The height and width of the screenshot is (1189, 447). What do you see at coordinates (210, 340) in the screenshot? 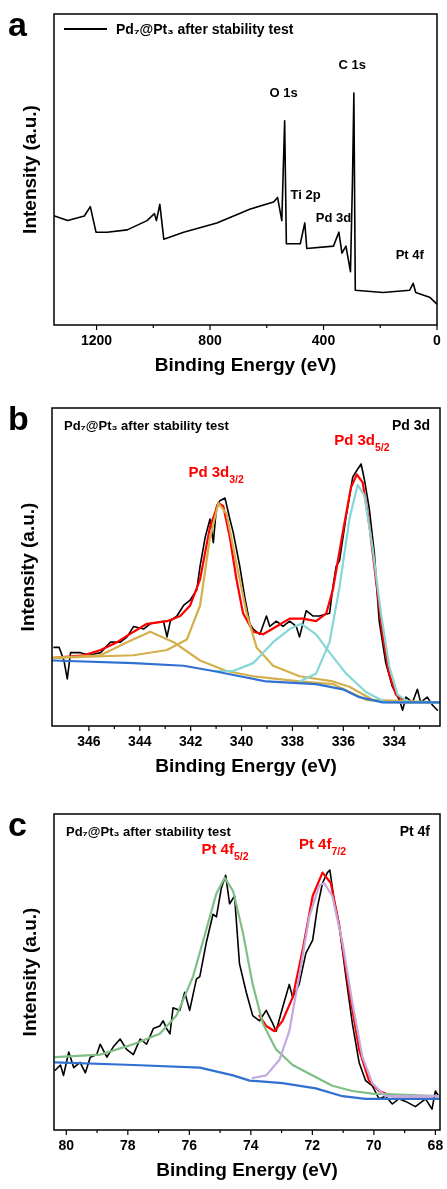
I see `x-tick-label: 800` at bounding box center [210, 340].